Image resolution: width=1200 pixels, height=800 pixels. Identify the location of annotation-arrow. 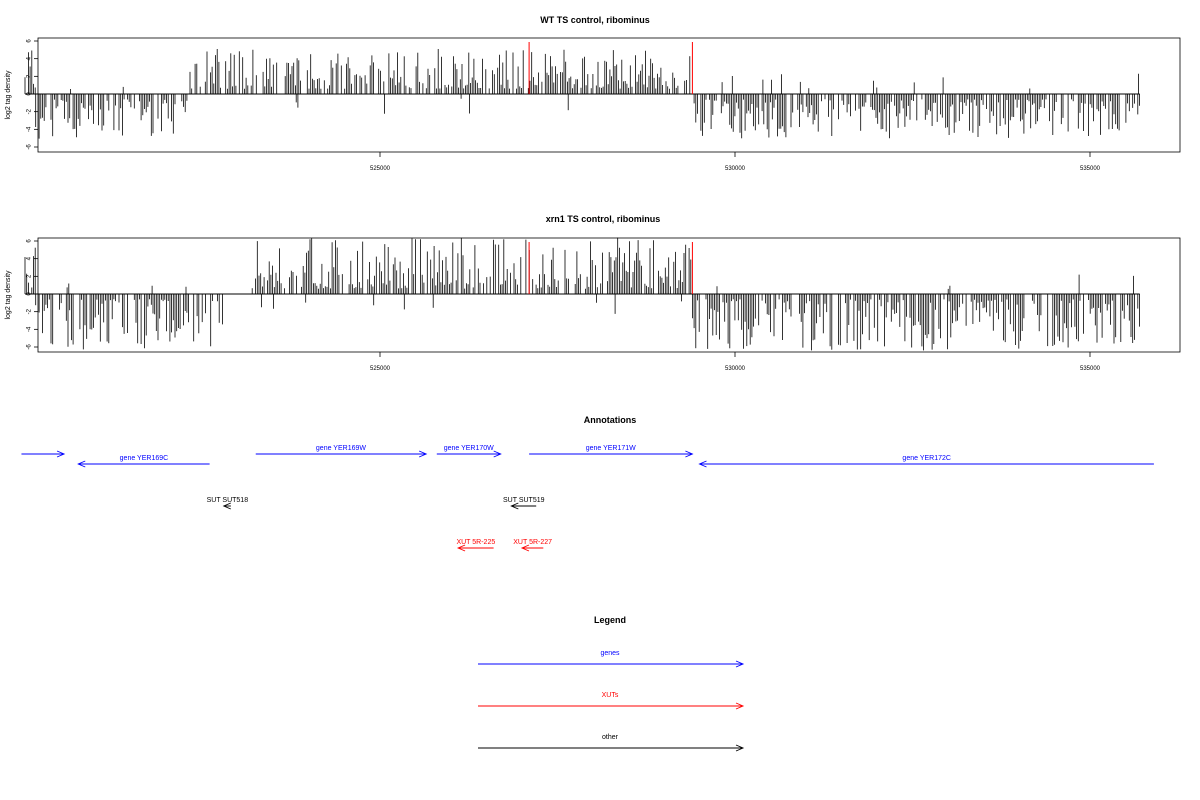
(43, 454).